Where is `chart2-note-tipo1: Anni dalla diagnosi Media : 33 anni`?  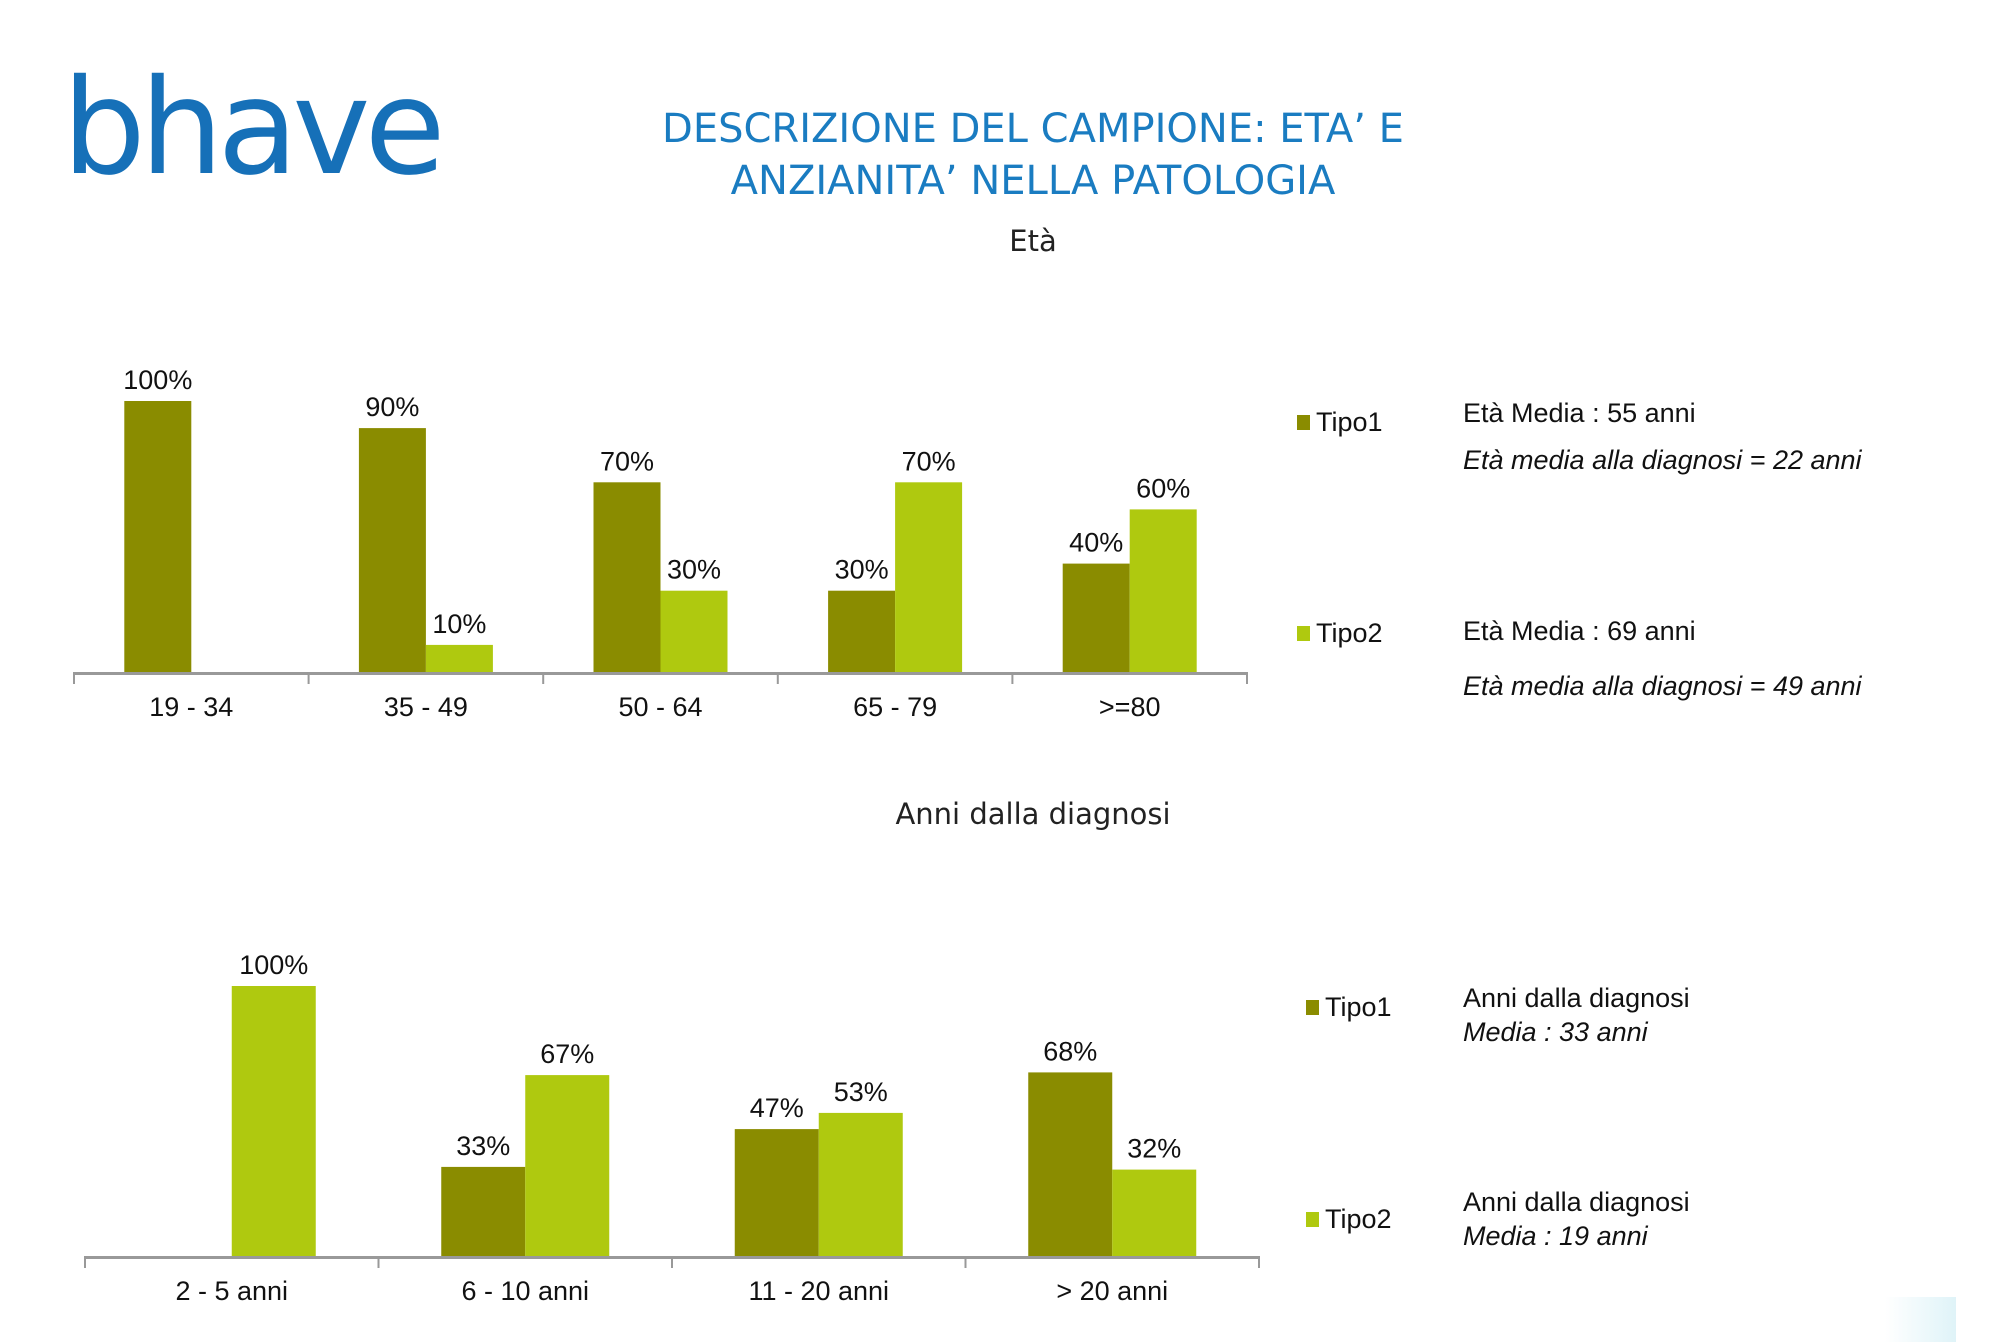
chart2-note-tipo1: Anni dalla diagnosi Media : 33 anni is located at coordinates (1576, 1016).